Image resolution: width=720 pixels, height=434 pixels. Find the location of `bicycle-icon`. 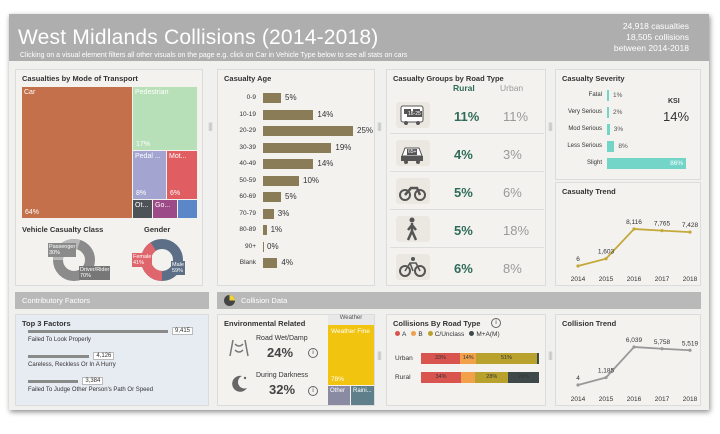

bicycle-icon is located at coordinates (413, 267).